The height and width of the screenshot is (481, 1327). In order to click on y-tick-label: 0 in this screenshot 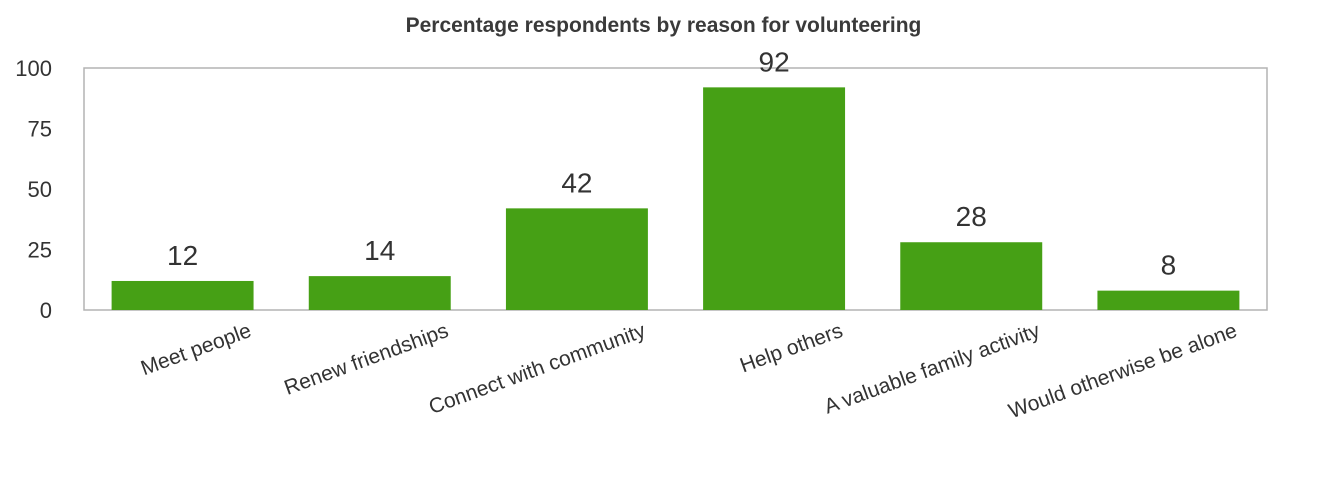, I will do `click(46, 310)`.